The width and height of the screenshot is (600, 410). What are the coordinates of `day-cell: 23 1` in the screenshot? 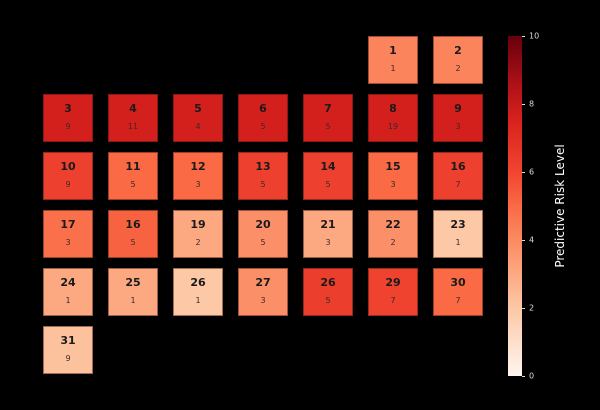 It's located at (458, 234).